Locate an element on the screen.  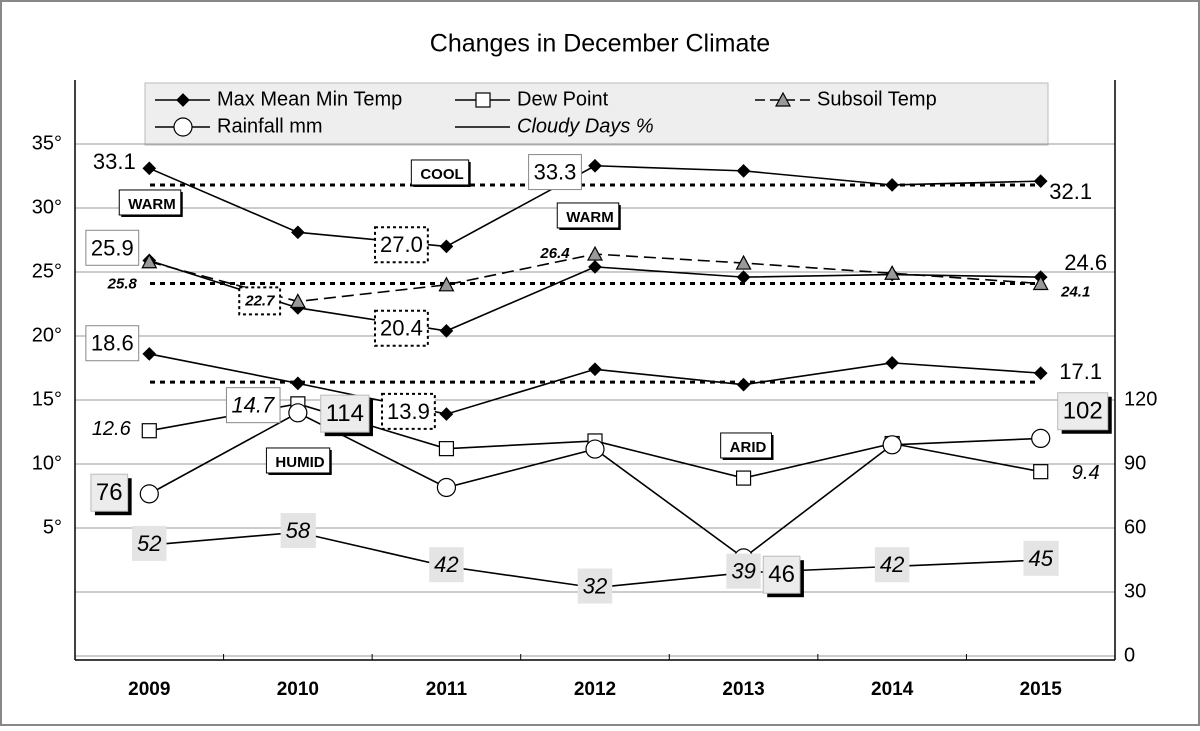
y-tick-label: 30° is located at coordinates (47, 207).